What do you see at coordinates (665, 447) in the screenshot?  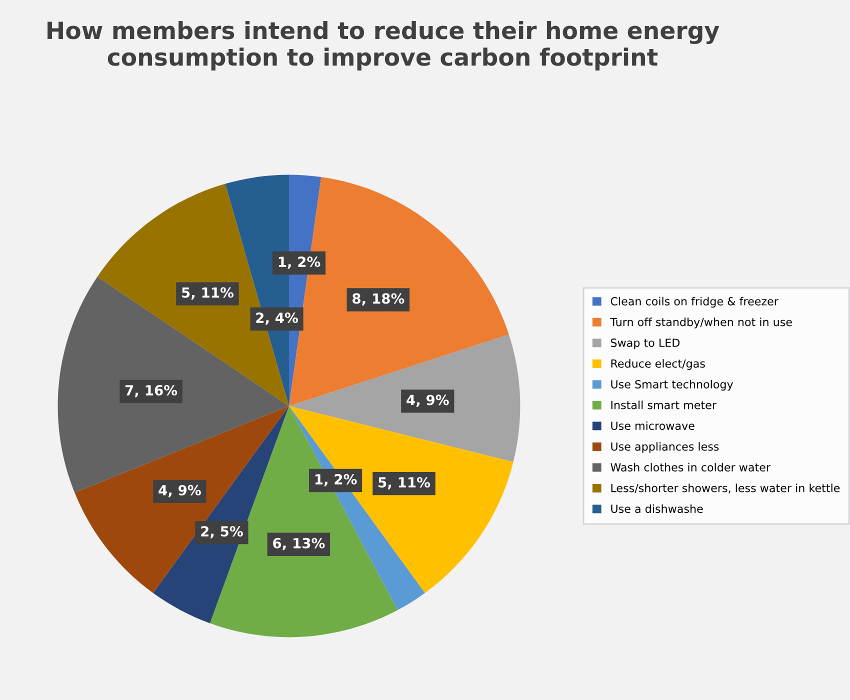 I see `legend-label: Use appliances less` at bounding box center [665, 447].